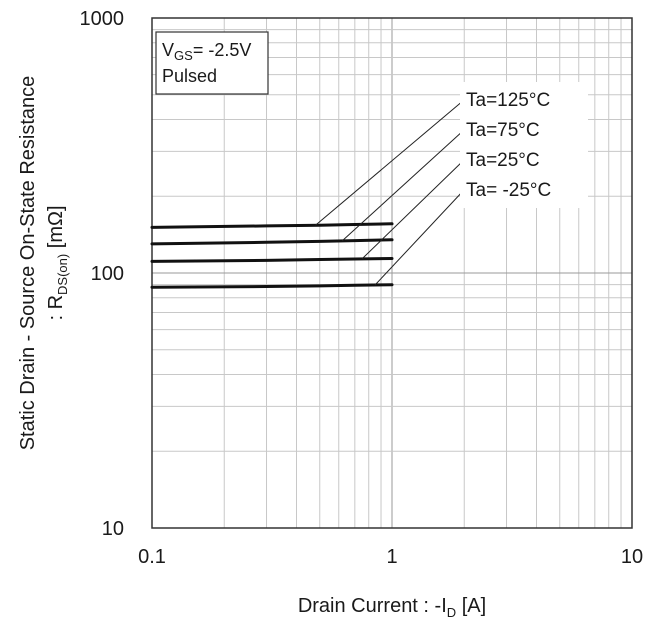 The height and width of the screenshot is (623, 659). What do you see at coordinates (272, 255) in the screenshot?
I see `series-group` at bounding box center [272, 255].